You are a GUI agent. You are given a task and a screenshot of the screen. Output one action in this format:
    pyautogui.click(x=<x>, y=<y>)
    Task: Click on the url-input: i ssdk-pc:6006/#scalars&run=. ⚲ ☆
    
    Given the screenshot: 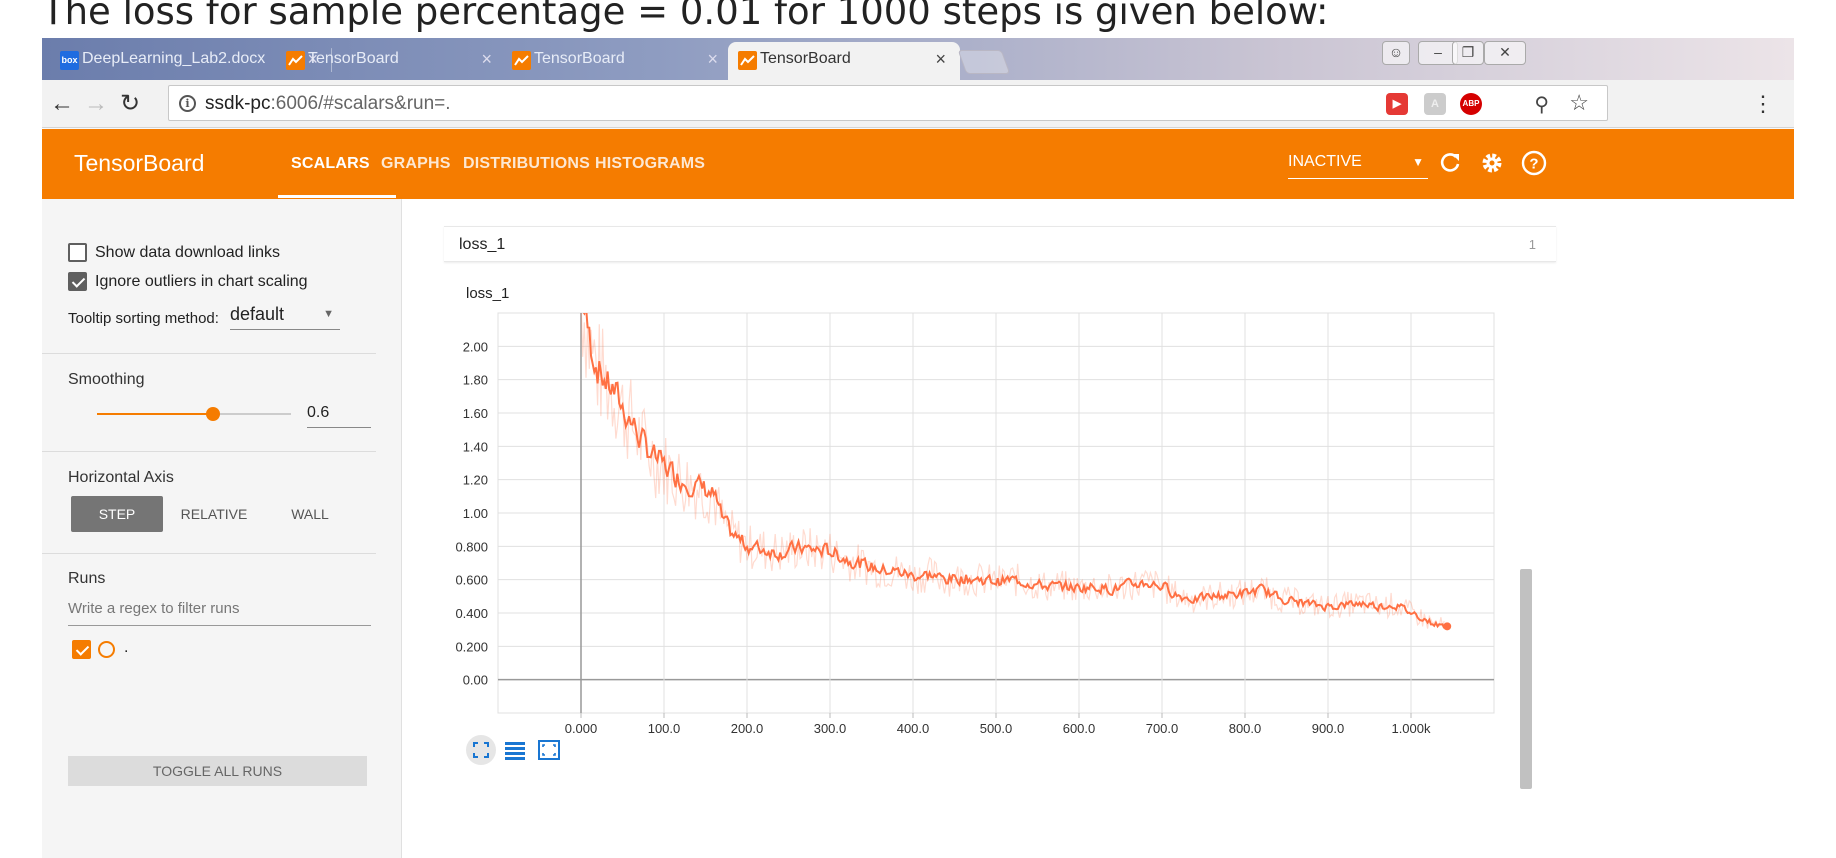 What is the action you would take?
    pyautogui.click(x=888, y=103)
    